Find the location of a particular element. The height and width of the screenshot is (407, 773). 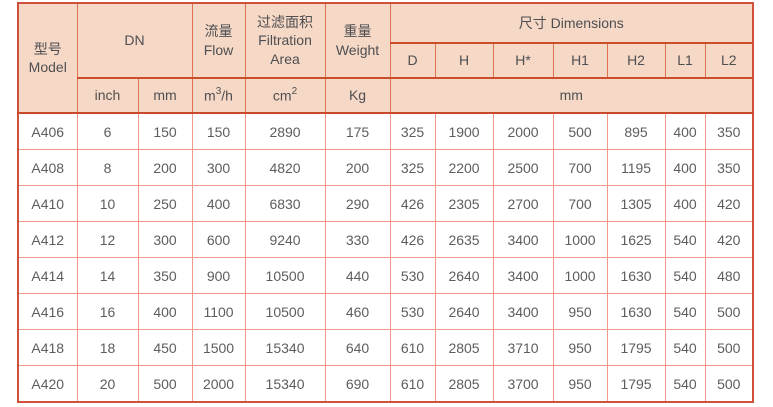

cell-dn-mm: 150 is located at coordinates (165, 131).